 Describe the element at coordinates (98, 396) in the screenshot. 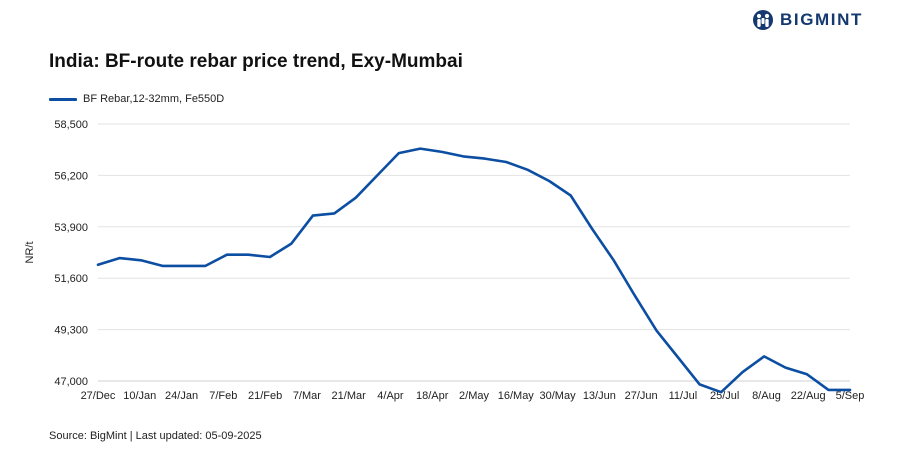

I see `x-tick-label: 27/Dec` at that location.